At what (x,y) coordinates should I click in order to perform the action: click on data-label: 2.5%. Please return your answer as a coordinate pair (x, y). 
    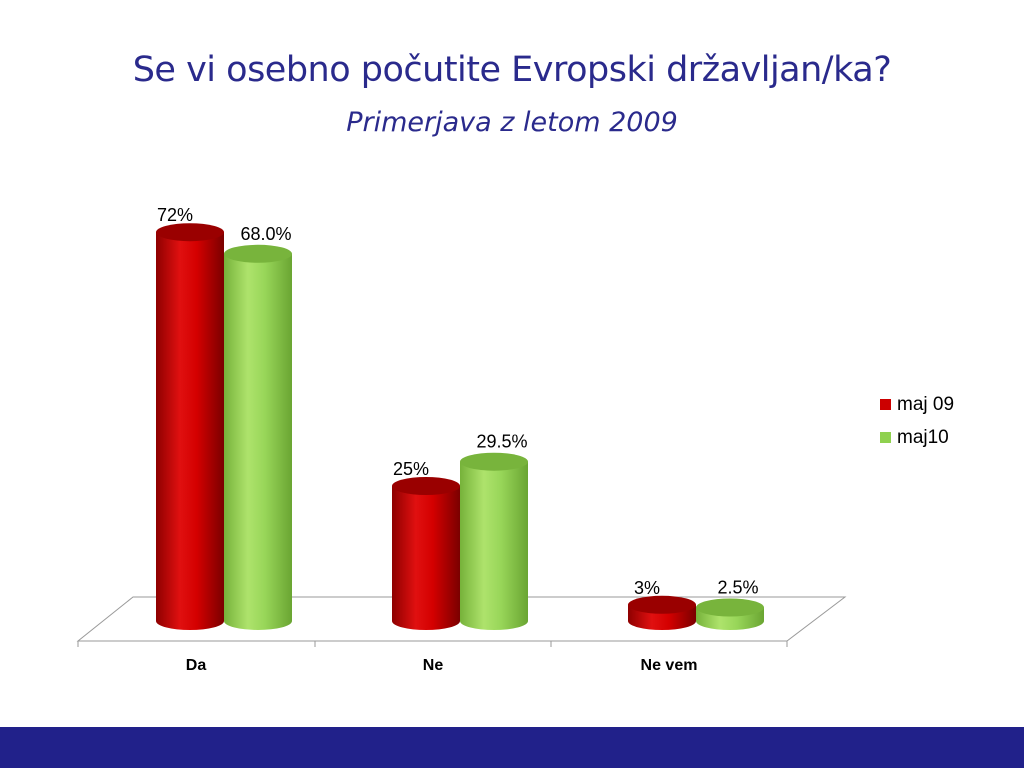
    Looking at the image, I should click on (737, 588).